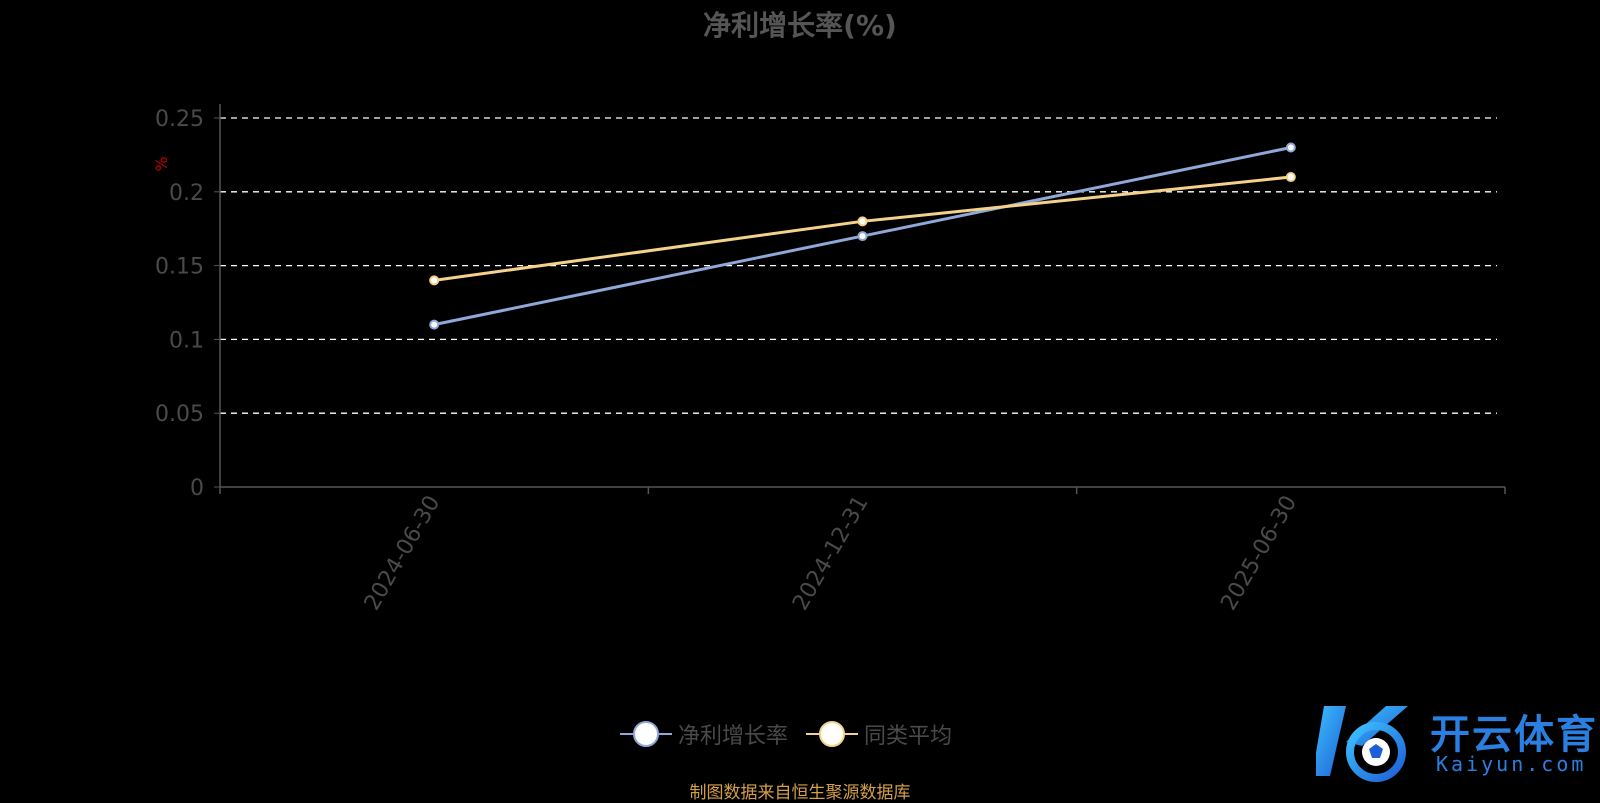 This screenshot has width=1600, height=803. I want to click on legend-item-avg: 同类平均, so click(879, 734).